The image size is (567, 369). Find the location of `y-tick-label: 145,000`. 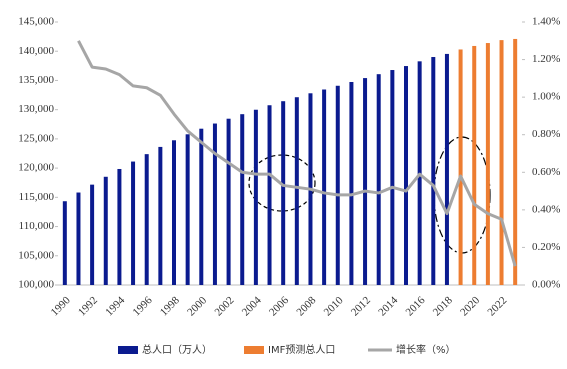

y-tick-label: 145,000 is located at coordinates (36, 22).